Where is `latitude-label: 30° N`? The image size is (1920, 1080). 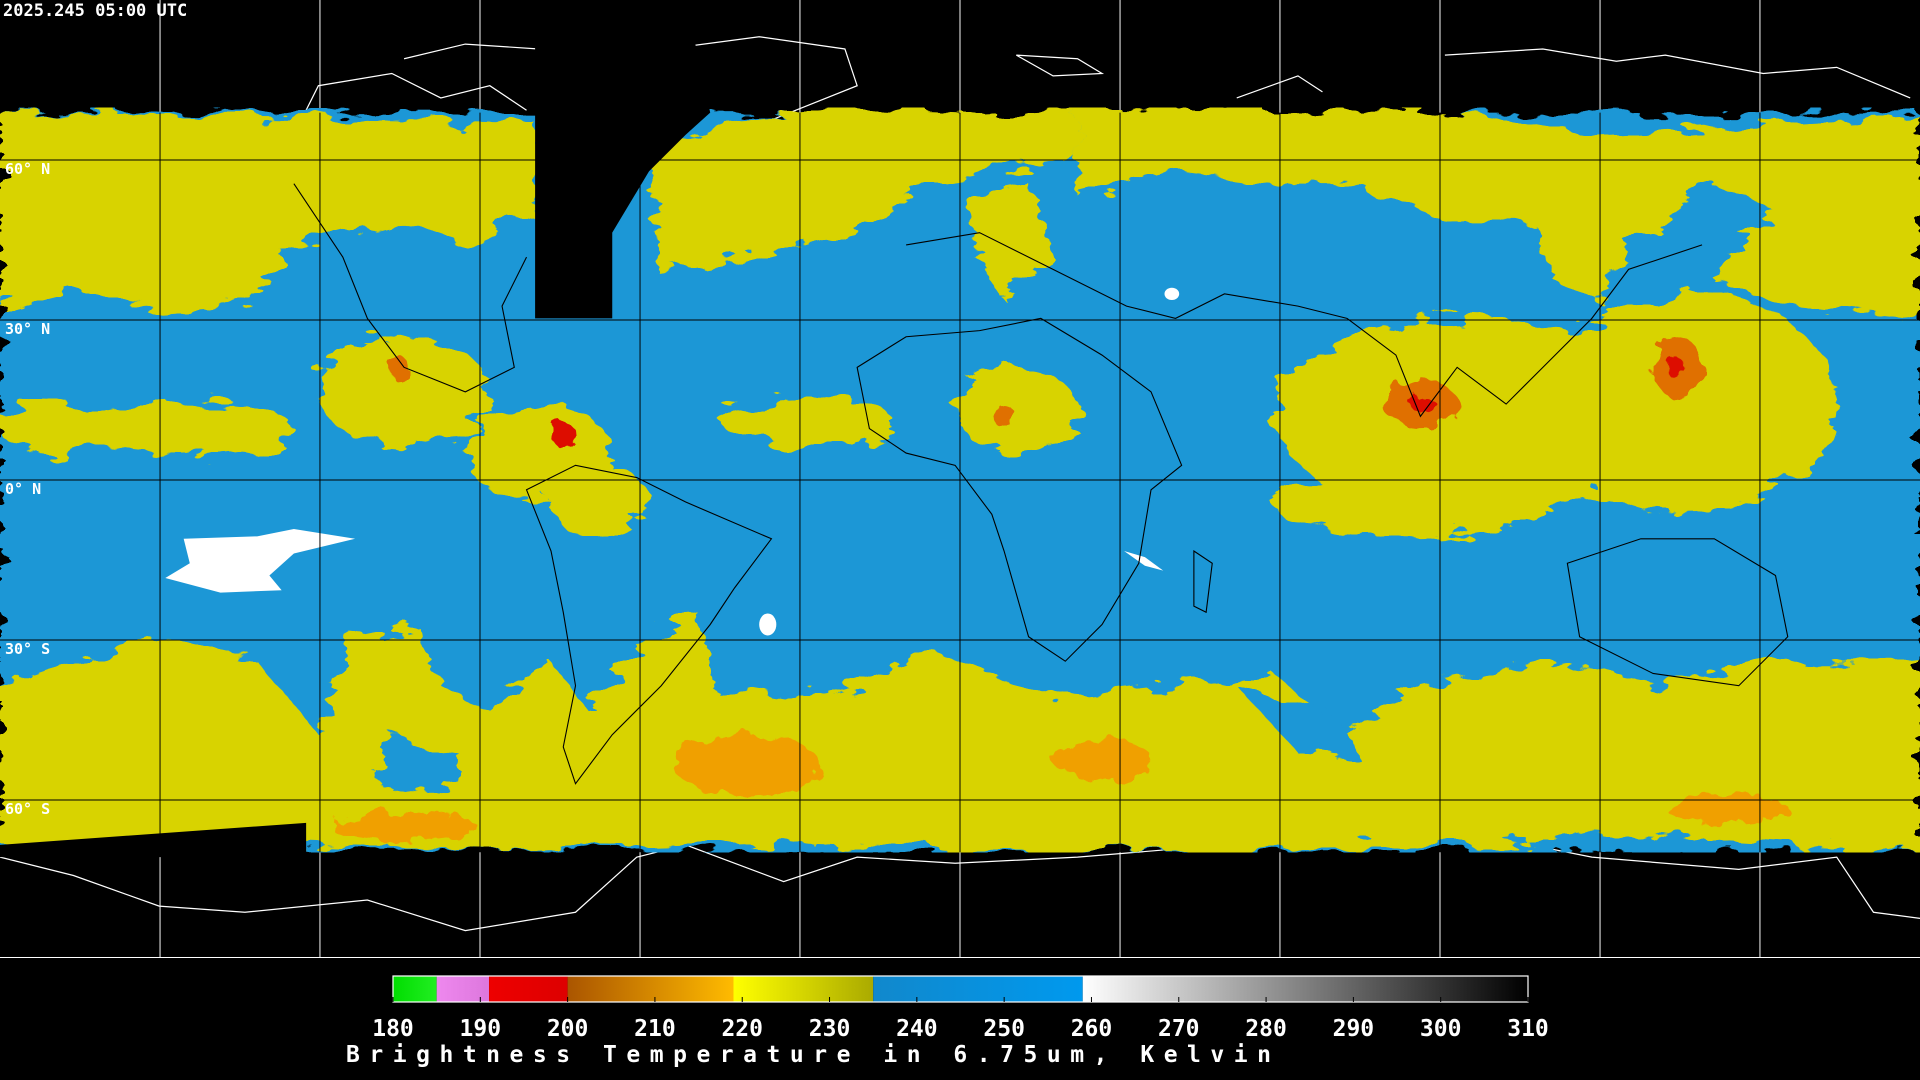
latitude-label: 30° N is located at coordinates (27, 329).